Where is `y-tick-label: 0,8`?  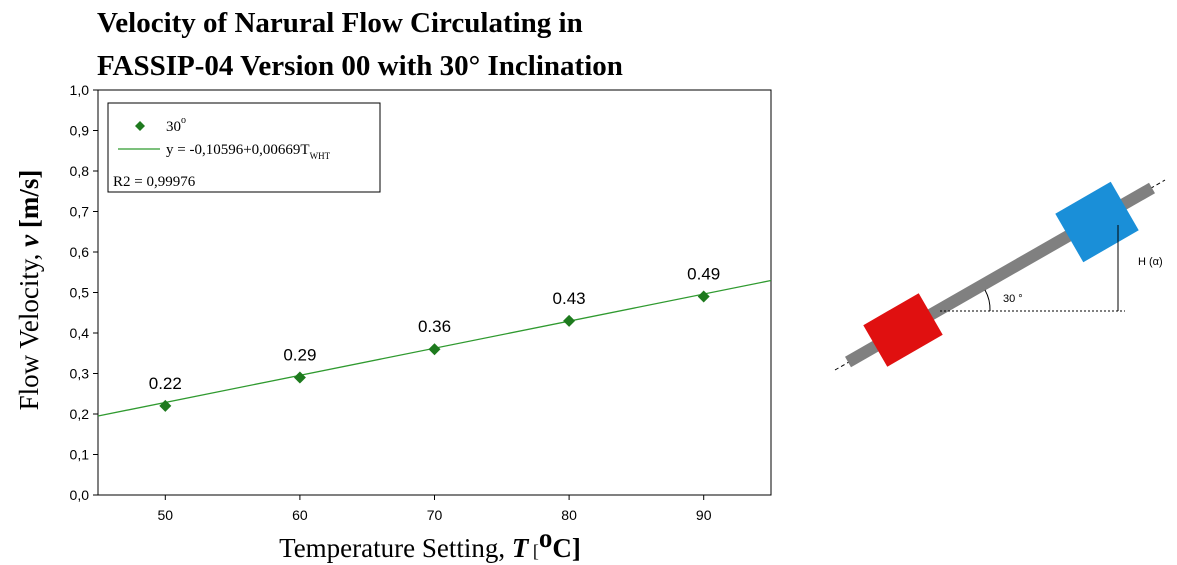 y-tick-label: 0,8 is located at coordinates (80, 171).